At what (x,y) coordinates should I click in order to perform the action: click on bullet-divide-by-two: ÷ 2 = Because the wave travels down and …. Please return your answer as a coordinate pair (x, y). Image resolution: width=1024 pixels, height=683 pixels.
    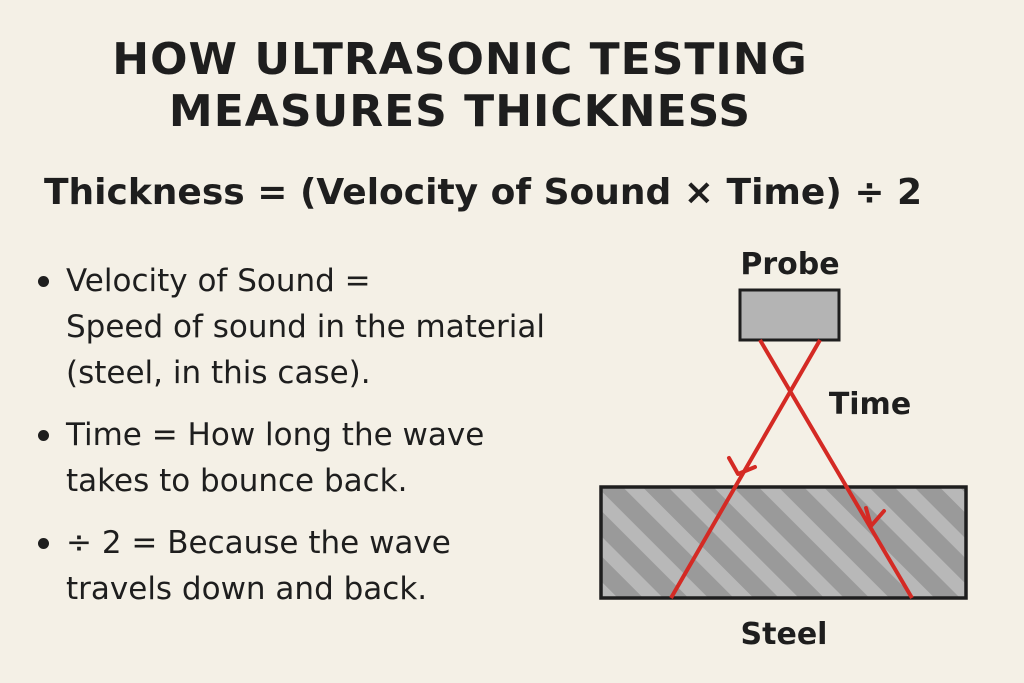
    Looking at the image, I should click on (326, 566).